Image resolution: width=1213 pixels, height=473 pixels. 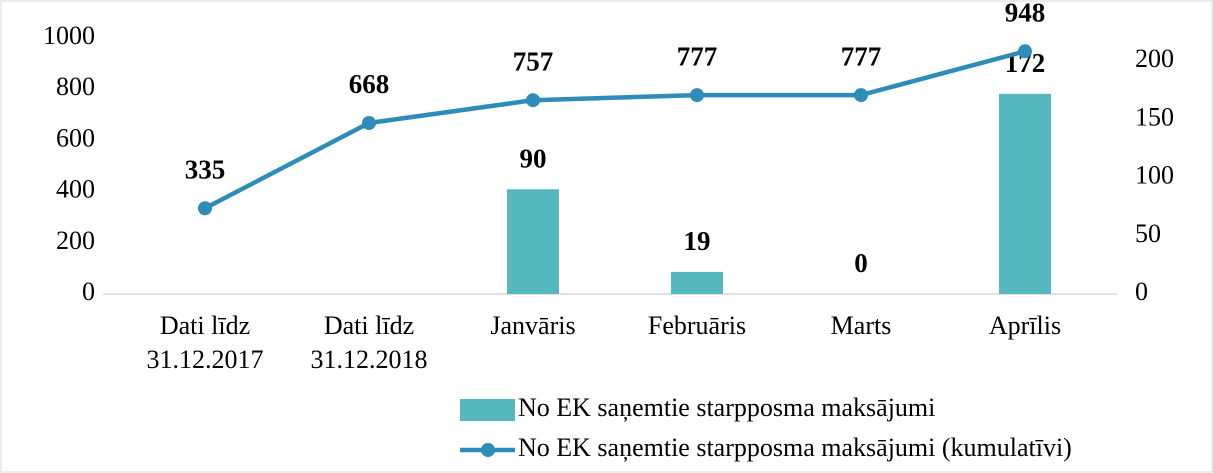 I want to click on legend-swatch, so click(x=487, y=410).